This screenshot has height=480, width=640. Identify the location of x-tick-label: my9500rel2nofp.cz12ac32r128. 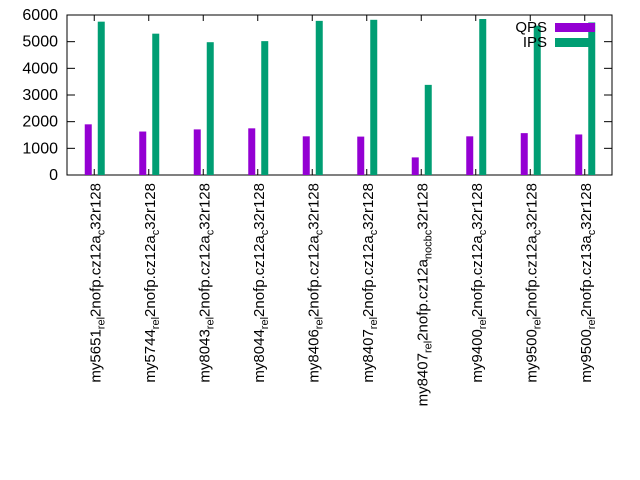
(533, 283).